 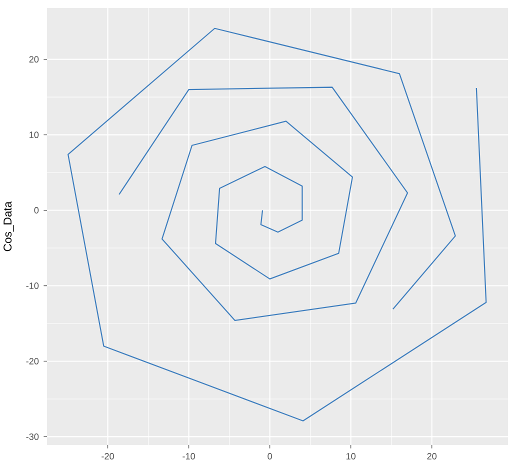 I want to click on x-tick-label: 20, so click(x=432, y=456).